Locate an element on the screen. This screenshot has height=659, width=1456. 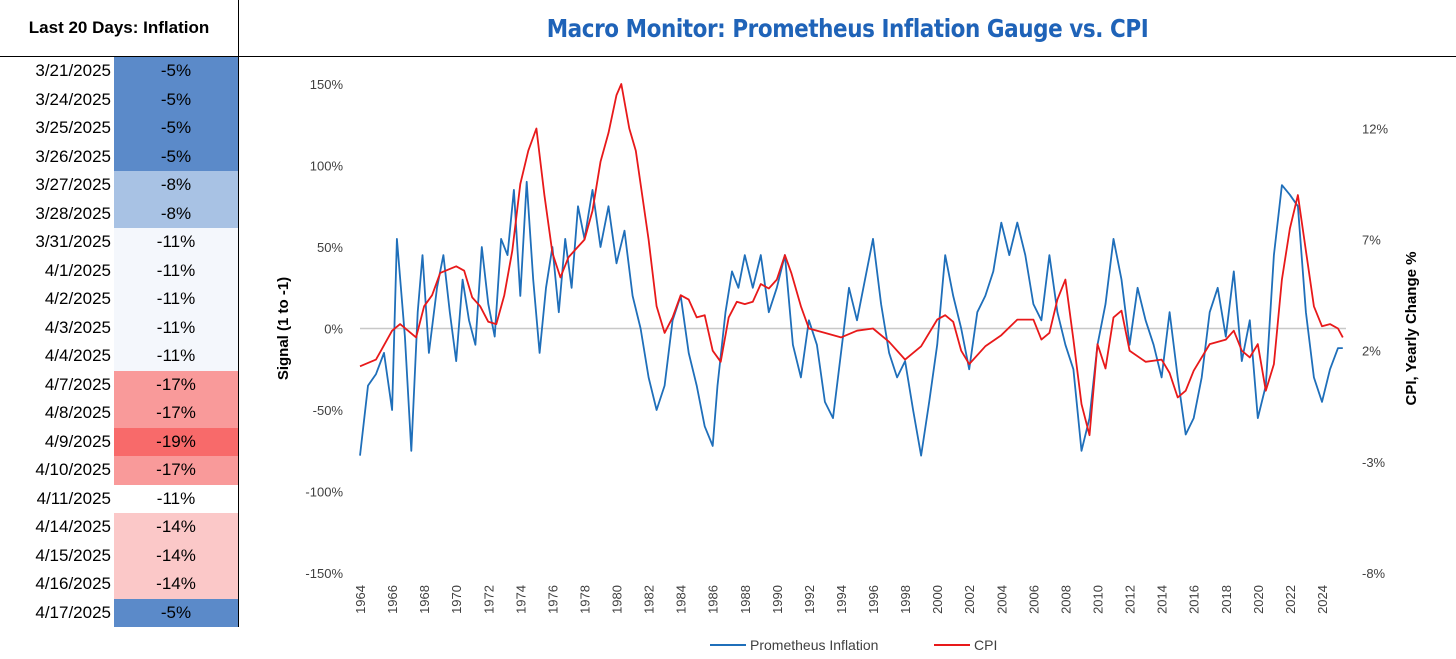
y2-axis-label: CPI, Yearly Change % is located at coordinates (1411, 329).